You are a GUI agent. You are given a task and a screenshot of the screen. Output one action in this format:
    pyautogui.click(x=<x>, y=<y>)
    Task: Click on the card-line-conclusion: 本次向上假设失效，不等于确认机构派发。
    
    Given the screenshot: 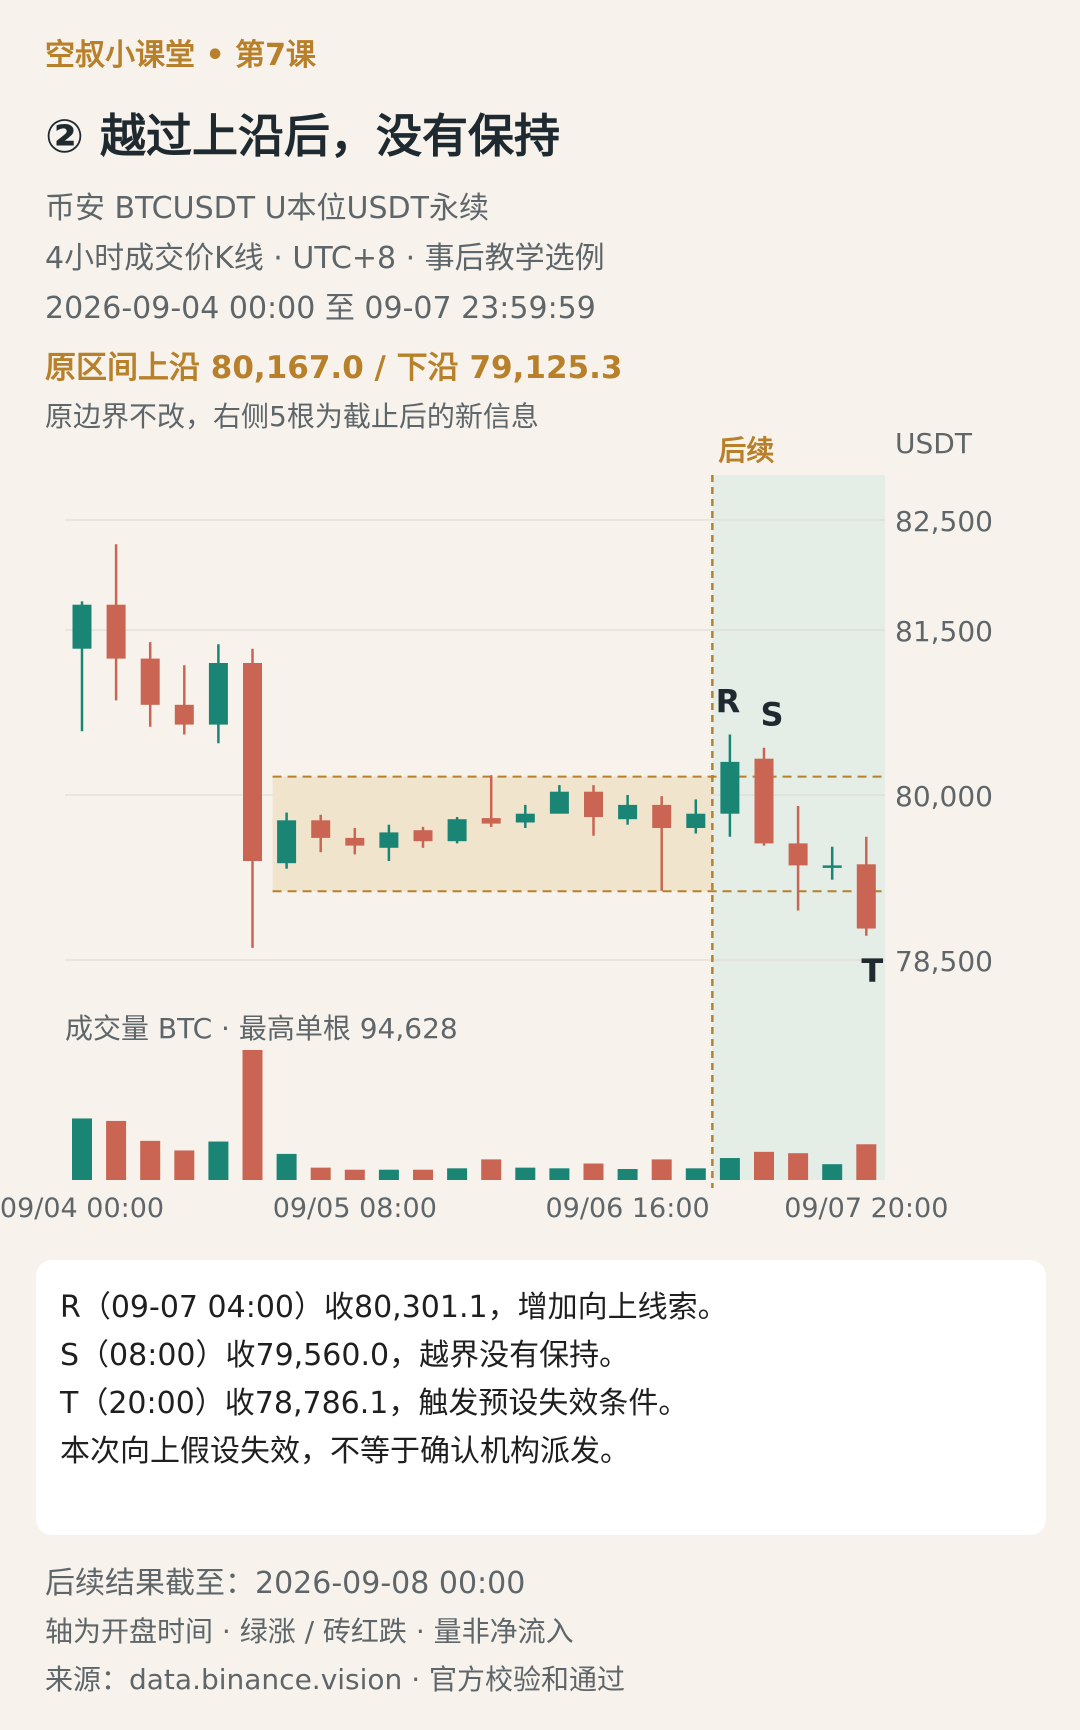 What is the action you would take?
    pyautogui.click(x=345, y=1451)
    